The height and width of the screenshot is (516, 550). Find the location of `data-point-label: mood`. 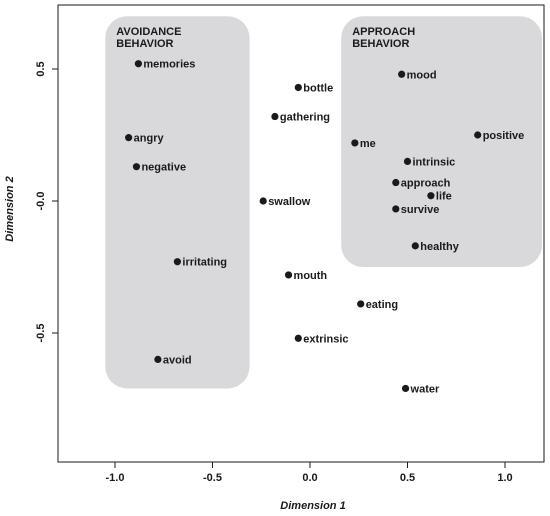

data-point-label: mood is located at coordinates (422, 75).